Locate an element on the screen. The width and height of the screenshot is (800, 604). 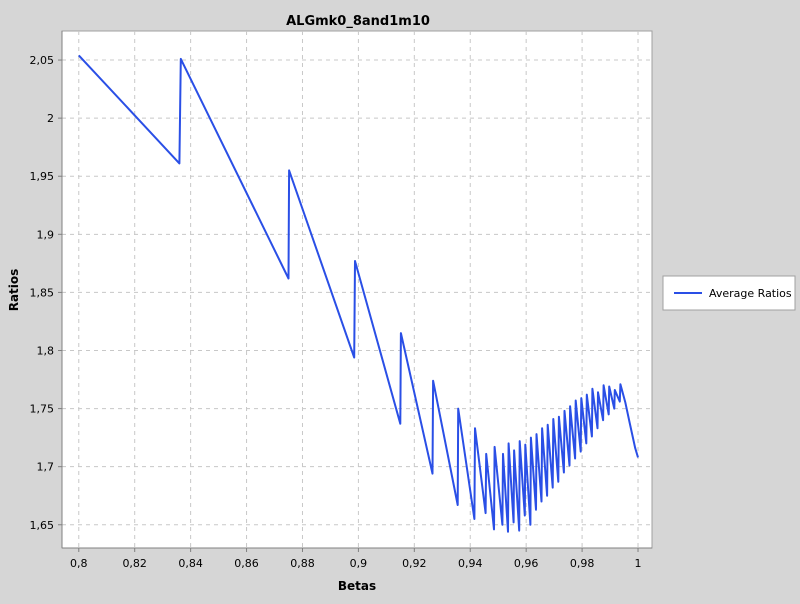
y-tick-label: 1,9 is located at coordinates (46, 234).